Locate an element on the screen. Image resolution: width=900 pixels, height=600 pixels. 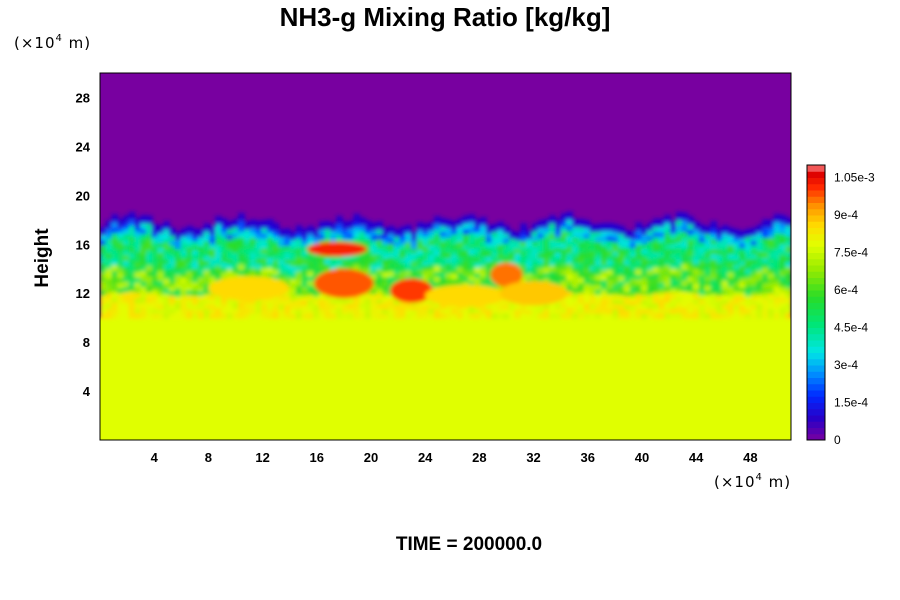
y-tick-label: 4 is located at coordinates (87, 391).